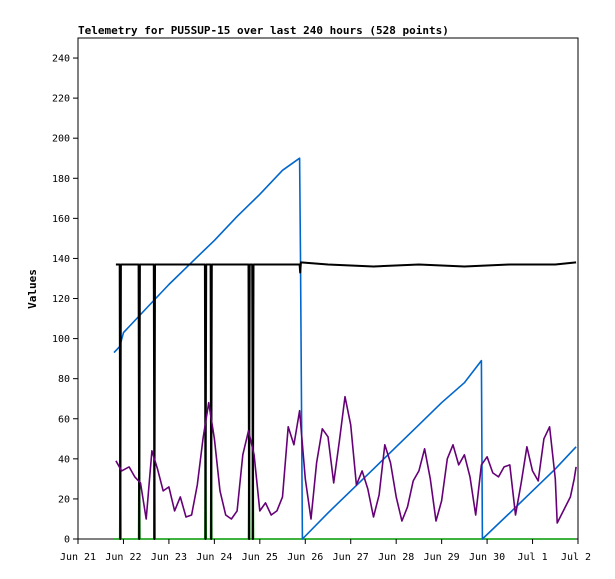 The width and height of the screenshot is (615, 579). What do you see at coordinates (64, 499) in the screenshot?
I see `y-tick-label: 20` at bounding box center [64, 499].